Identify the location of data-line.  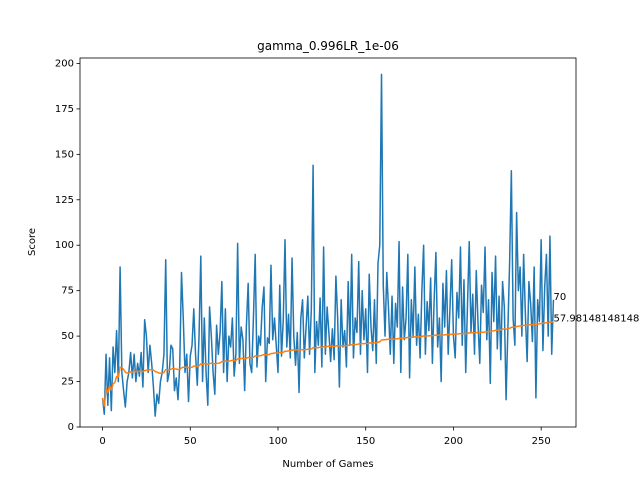
(327, 363).